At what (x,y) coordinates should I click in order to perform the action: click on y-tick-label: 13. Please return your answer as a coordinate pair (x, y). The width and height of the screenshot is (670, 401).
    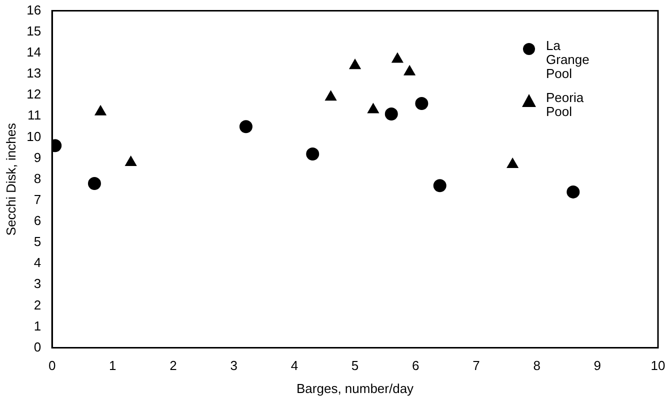
    Looking at the image, I should click on (34, 73).